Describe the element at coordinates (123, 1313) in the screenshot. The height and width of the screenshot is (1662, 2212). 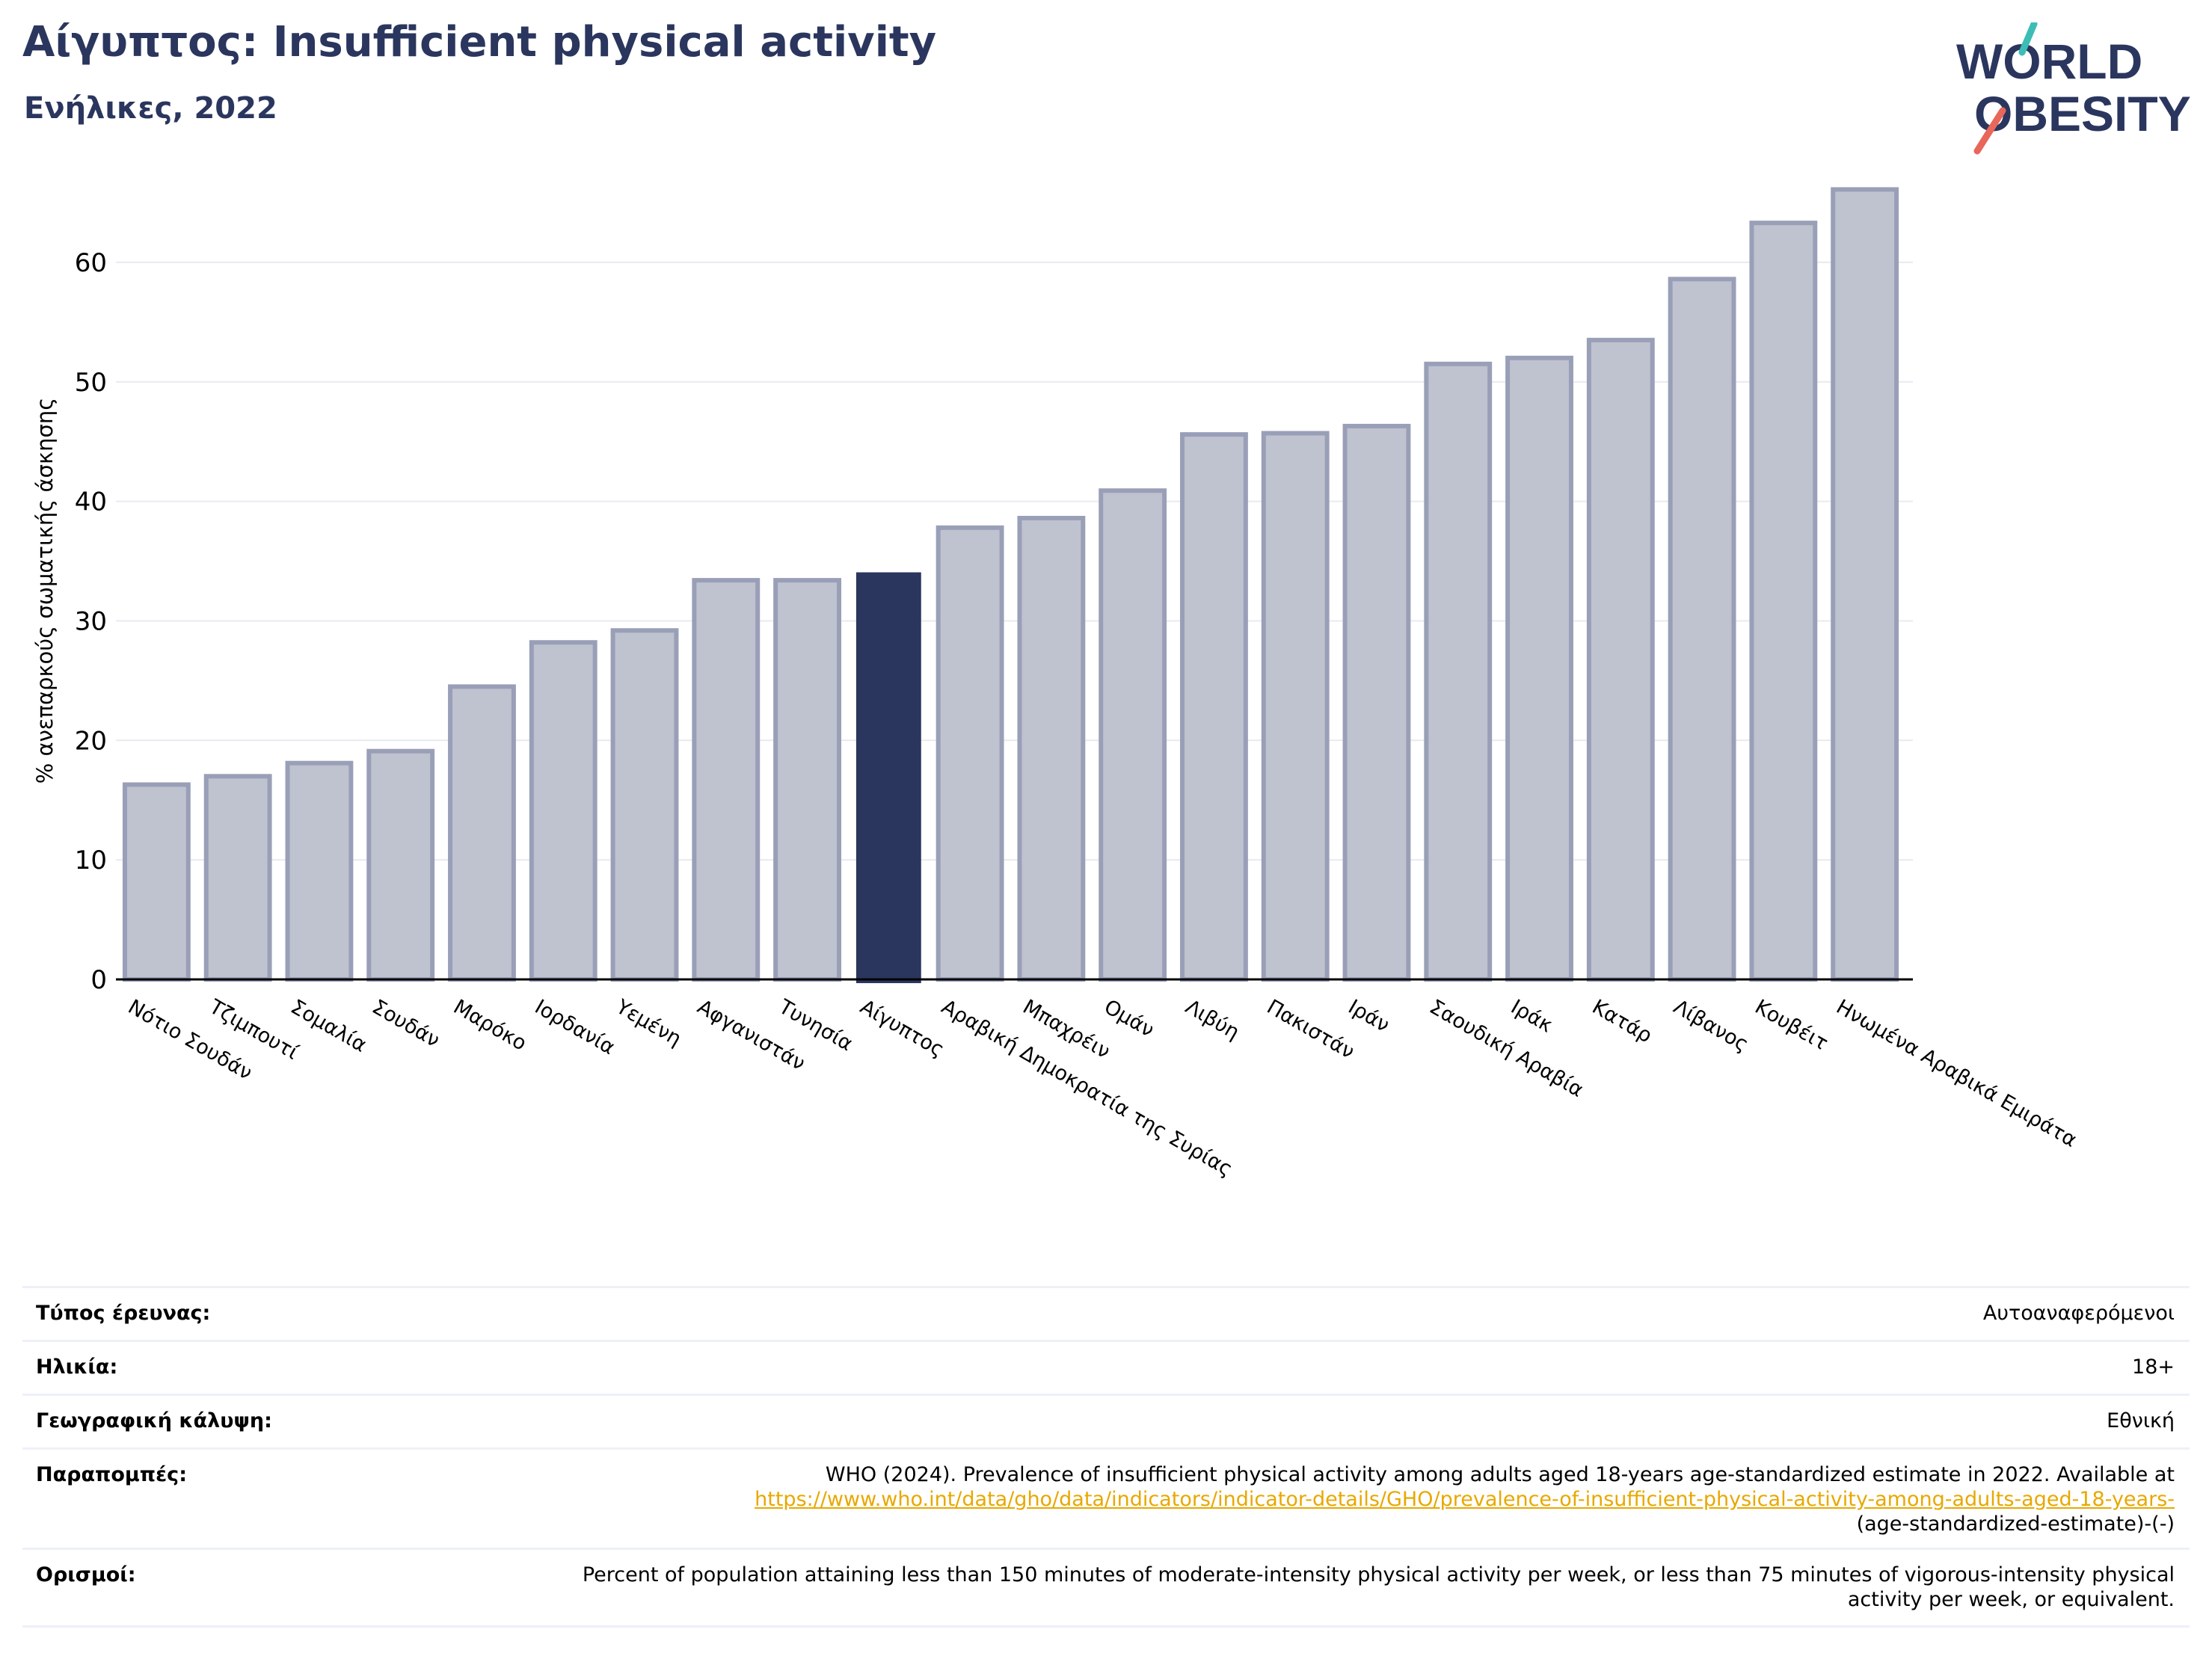
I see `info-key: Τύπος έρευνας:` at that location.